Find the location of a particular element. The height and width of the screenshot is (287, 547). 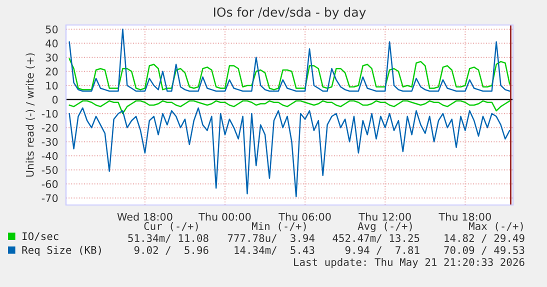

x-tick-label: Thu 18:00 is located at coordinates (464, 216).